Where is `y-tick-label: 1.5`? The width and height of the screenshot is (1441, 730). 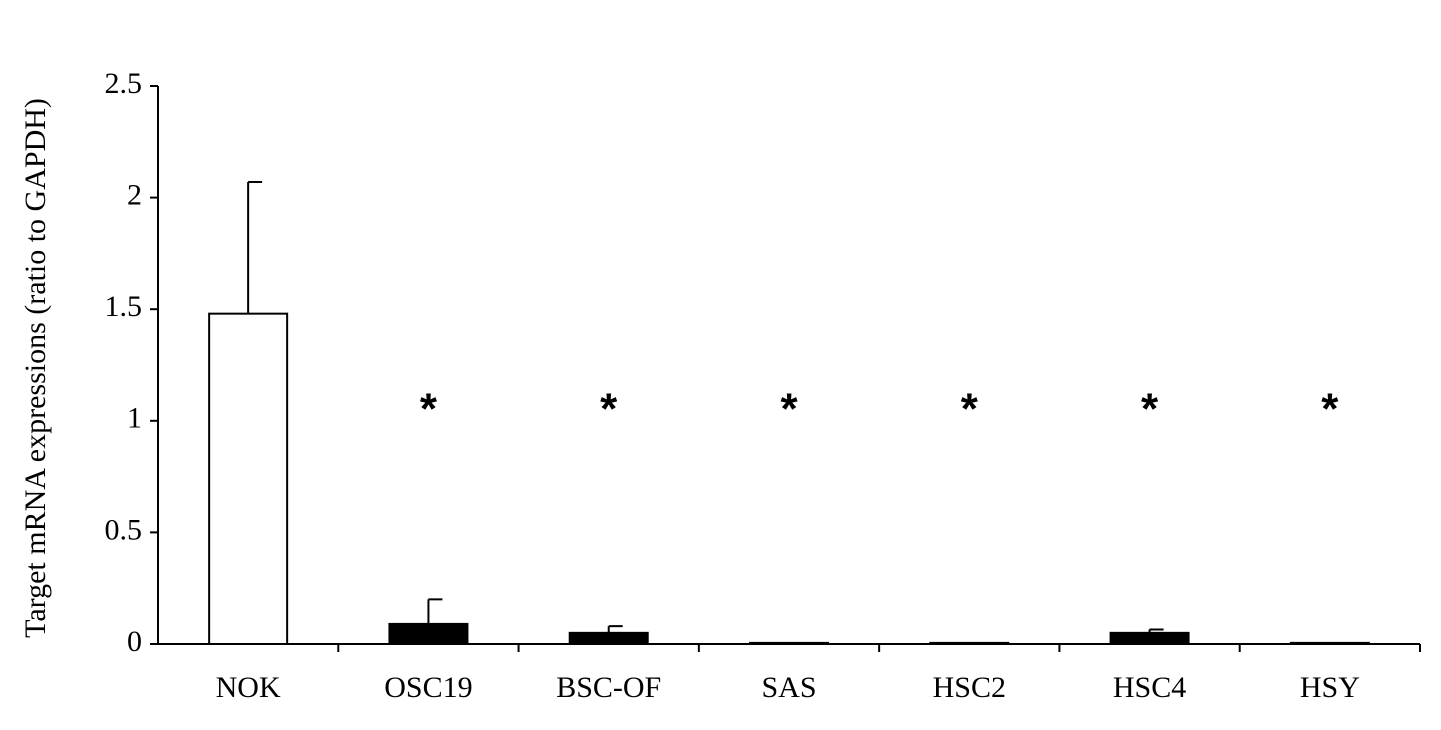 y-tick-label: 1.5 is located at coordinates (124, 306).